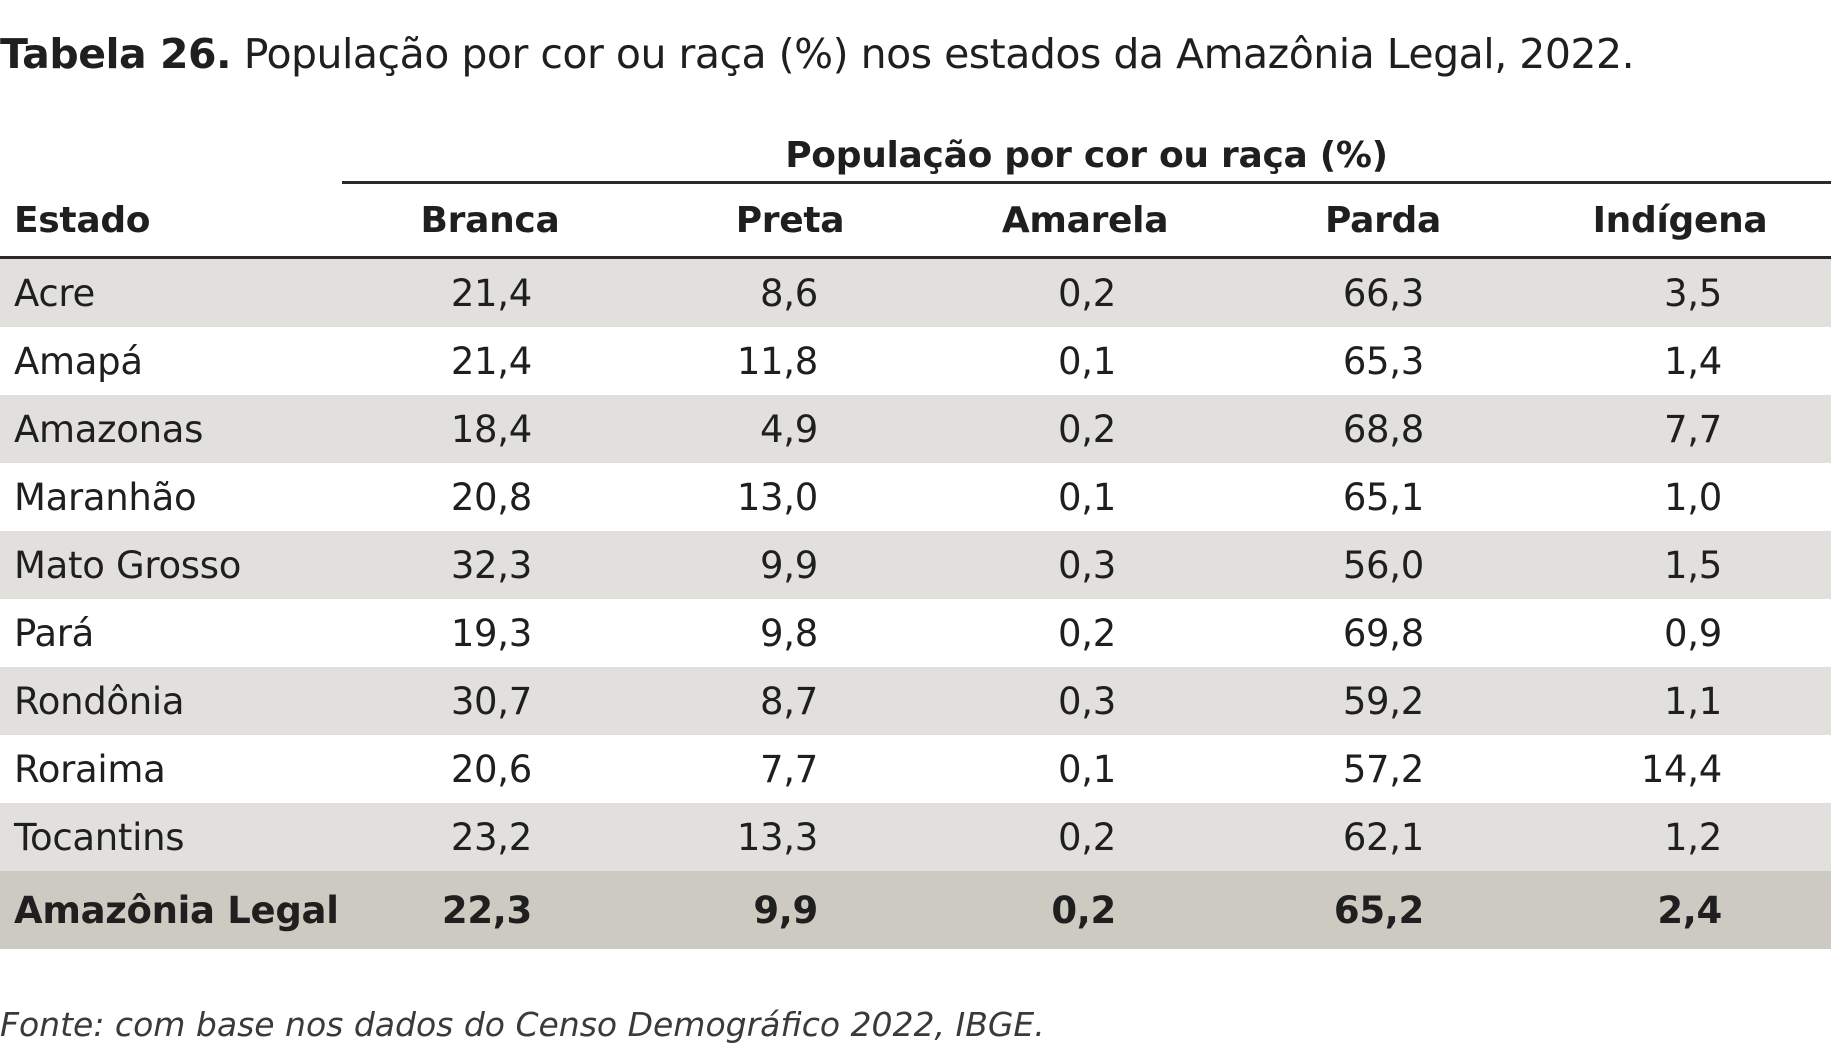 The image size is (1831, 1055). Describe the element at coordinates (1383, 293) in the screenshot. I see `cell-parda: 66,3` at that location.